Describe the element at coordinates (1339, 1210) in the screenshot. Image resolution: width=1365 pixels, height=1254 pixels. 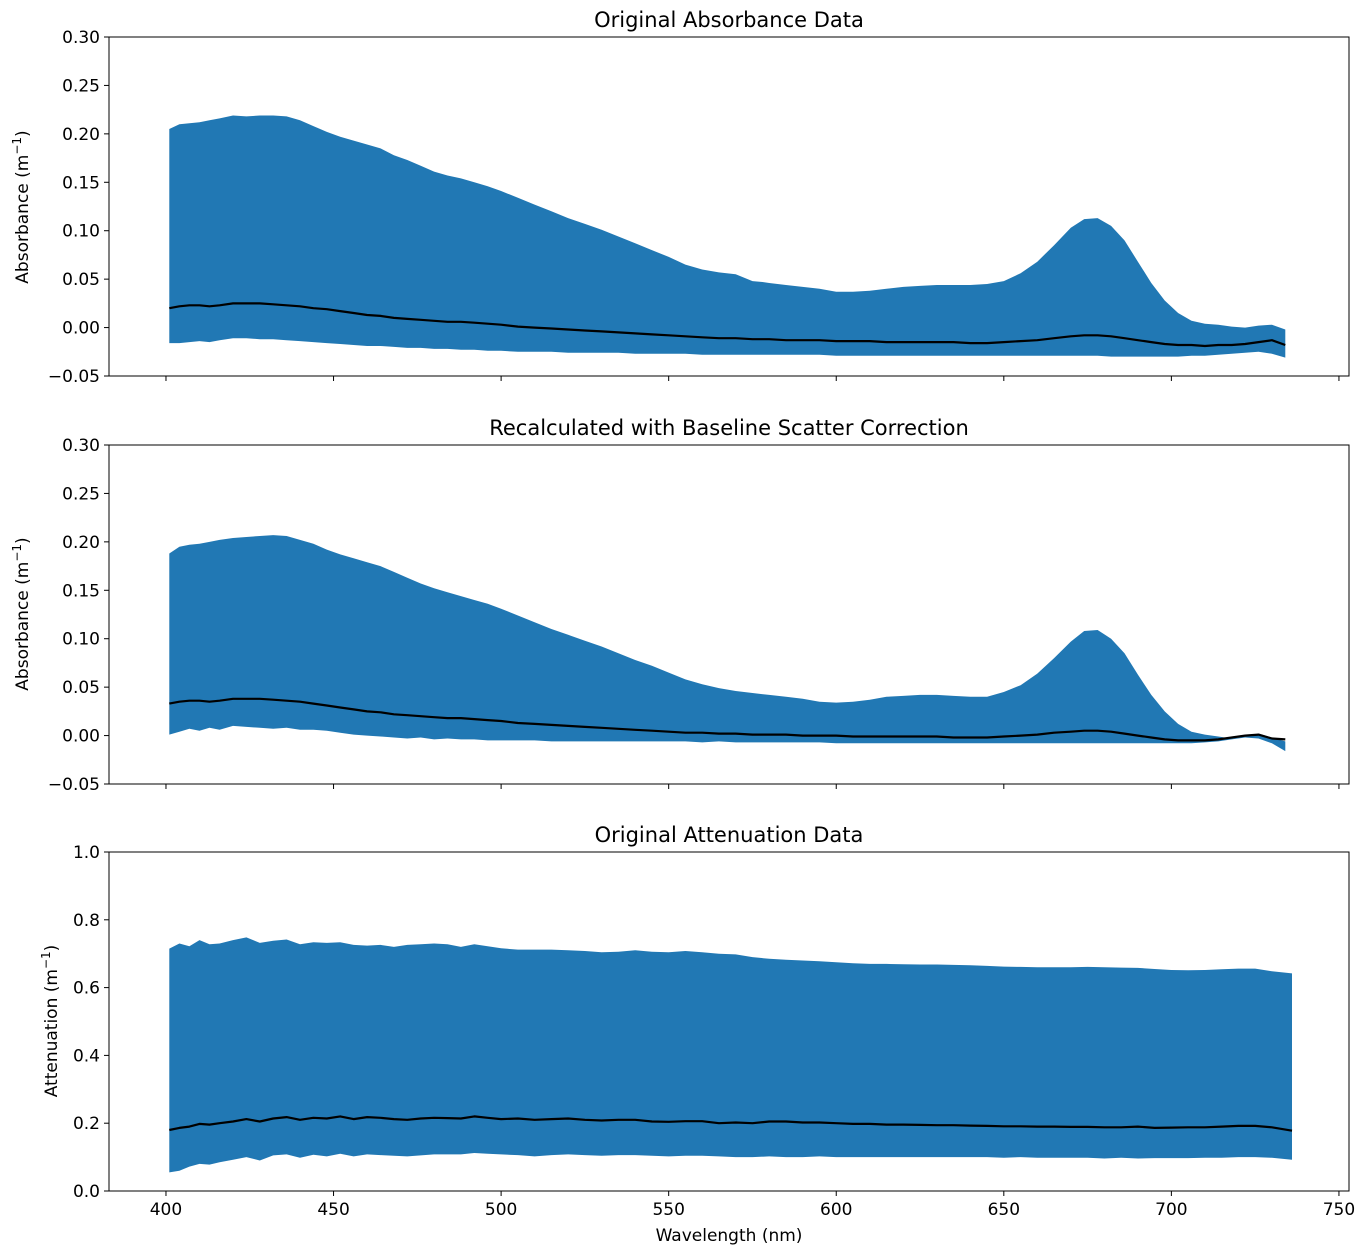
I see `x-tick-label: 750` at that location.